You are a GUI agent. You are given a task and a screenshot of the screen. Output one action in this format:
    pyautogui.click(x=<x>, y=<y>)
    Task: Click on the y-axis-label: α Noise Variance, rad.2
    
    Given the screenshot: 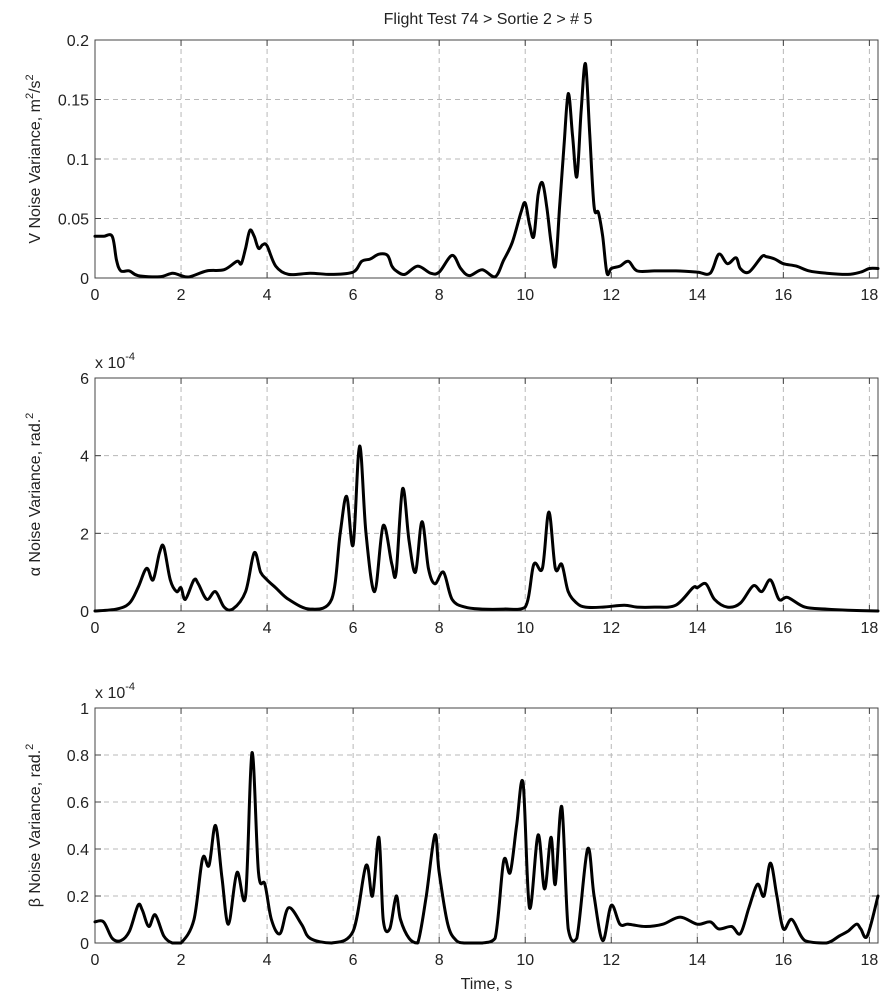 What is the action you would take?
    pyautogui.click(x=34, y=495)
    